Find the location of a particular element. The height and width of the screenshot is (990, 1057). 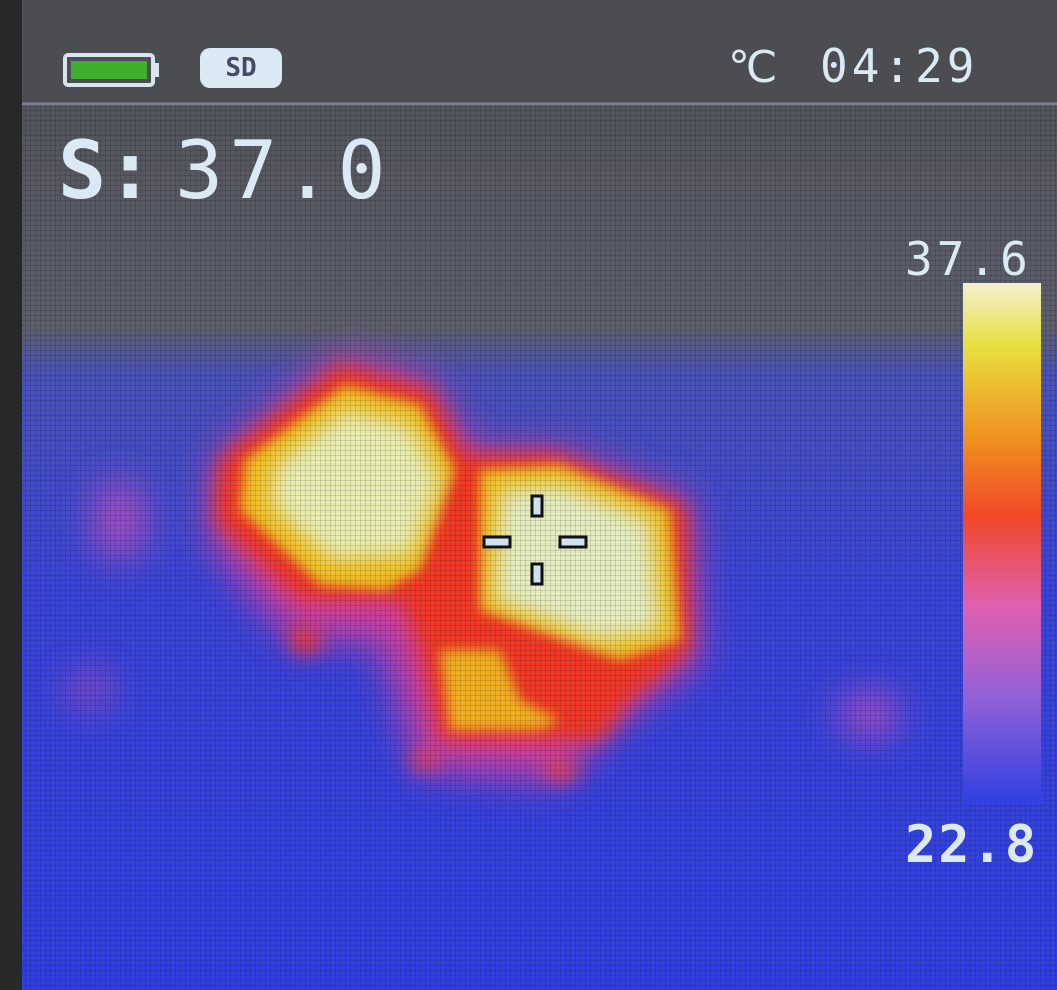

sd-badge-bg is located at coordinates (241, 68).